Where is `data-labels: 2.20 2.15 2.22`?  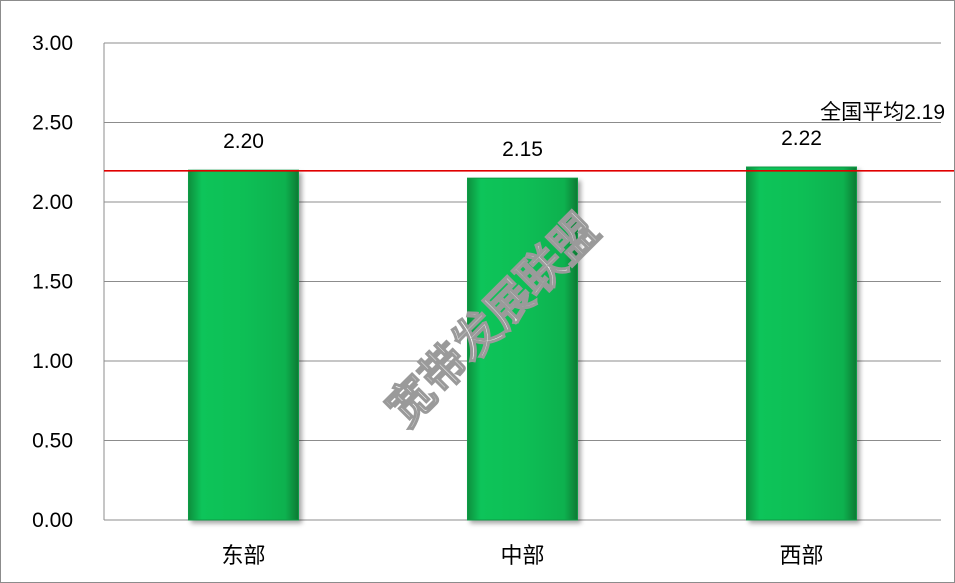
data-labels: 2.20 2.15 2.22 is located at coordinates (522, 144).